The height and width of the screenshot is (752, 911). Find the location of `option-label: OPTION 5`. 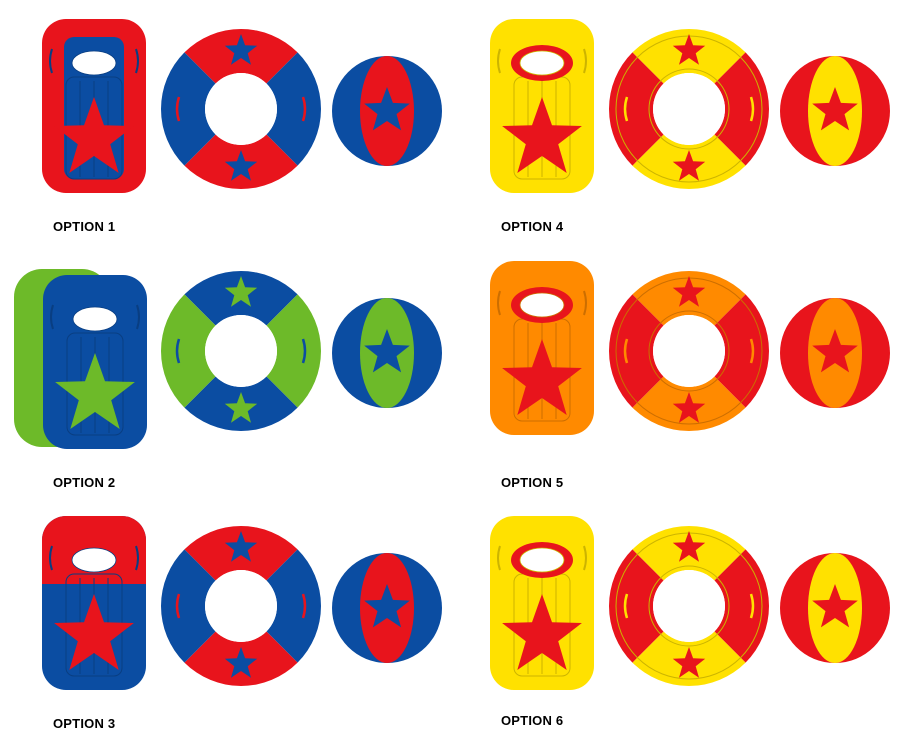

option-label: OPTION 5 is located at coordinates (532, 482).